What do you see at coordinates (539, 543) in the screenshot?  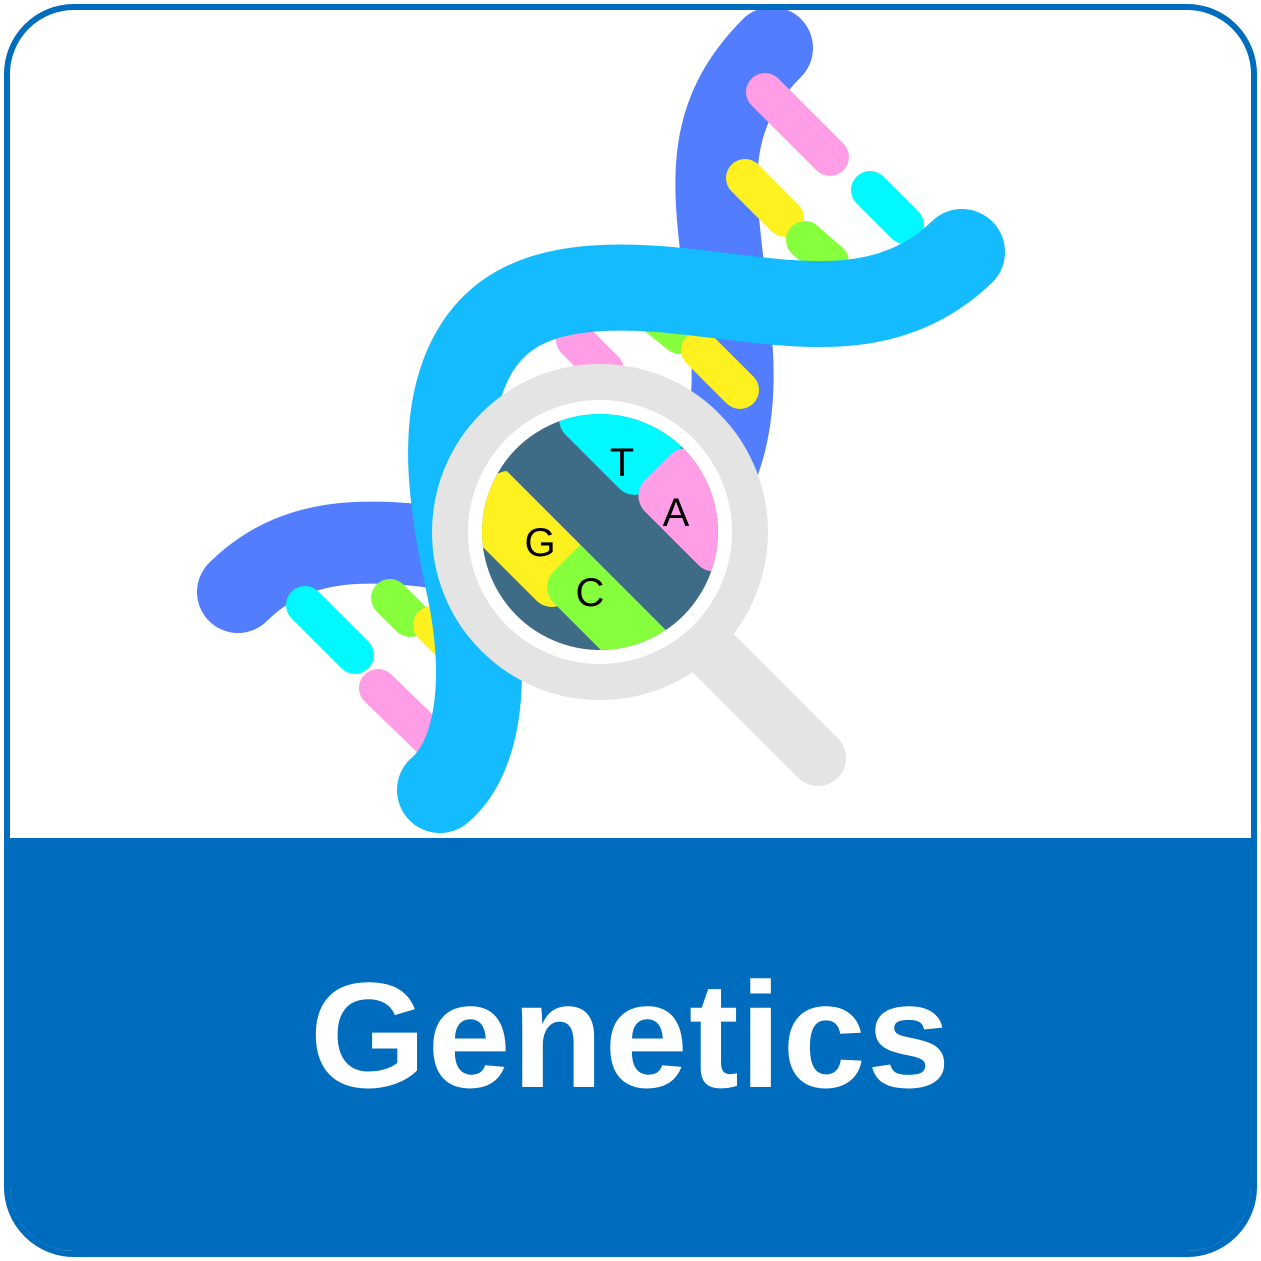 I see `base-g-label: G` at bounding box center [539, 543].